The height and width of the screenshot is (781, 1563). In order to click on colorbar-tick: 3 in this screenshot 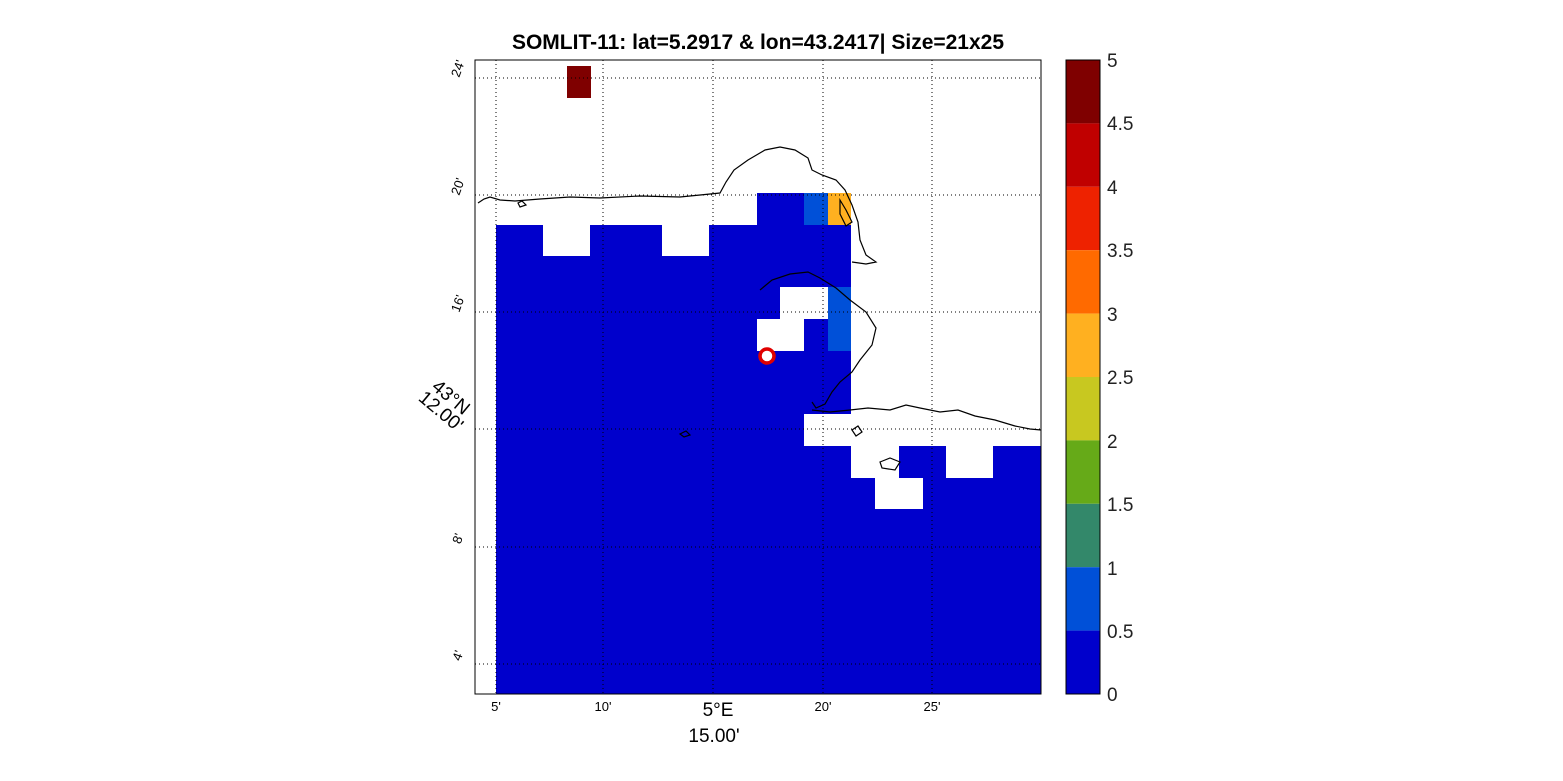, I will do `click(1112, 315)`.